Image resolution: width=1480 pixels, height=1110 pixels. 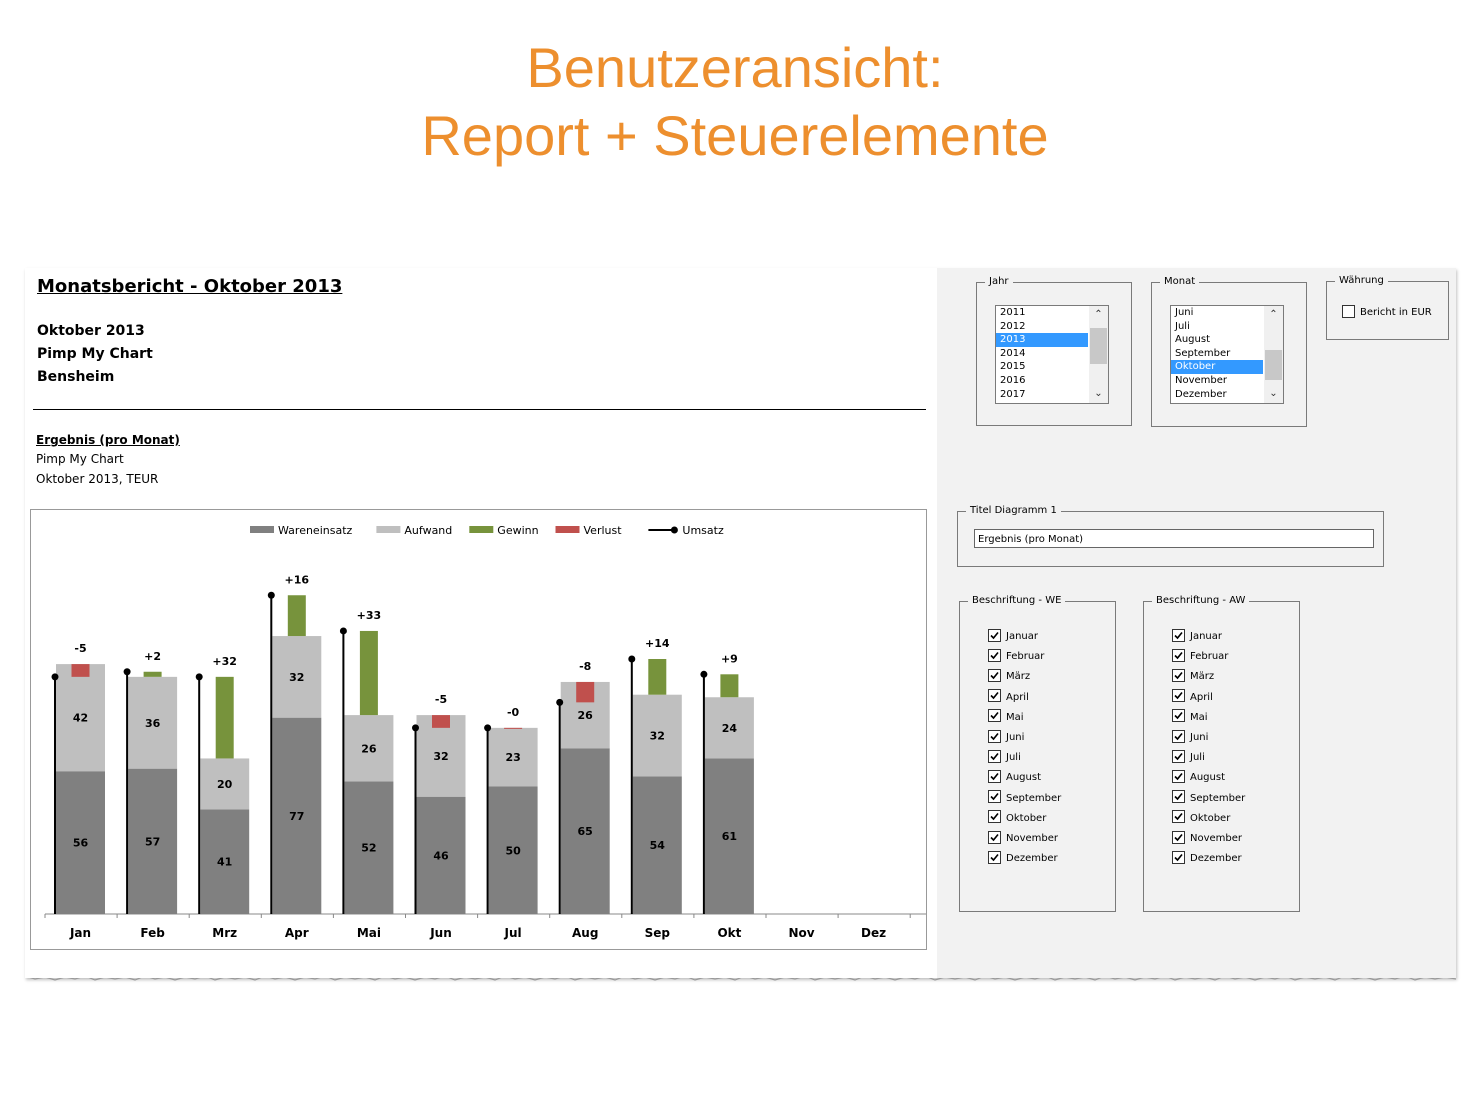 What do you see at coordinates (1208, 798) in the screenshot?
I see `checkbox-beschriftung_aw-8: September` at bounding box center [1208, 798].